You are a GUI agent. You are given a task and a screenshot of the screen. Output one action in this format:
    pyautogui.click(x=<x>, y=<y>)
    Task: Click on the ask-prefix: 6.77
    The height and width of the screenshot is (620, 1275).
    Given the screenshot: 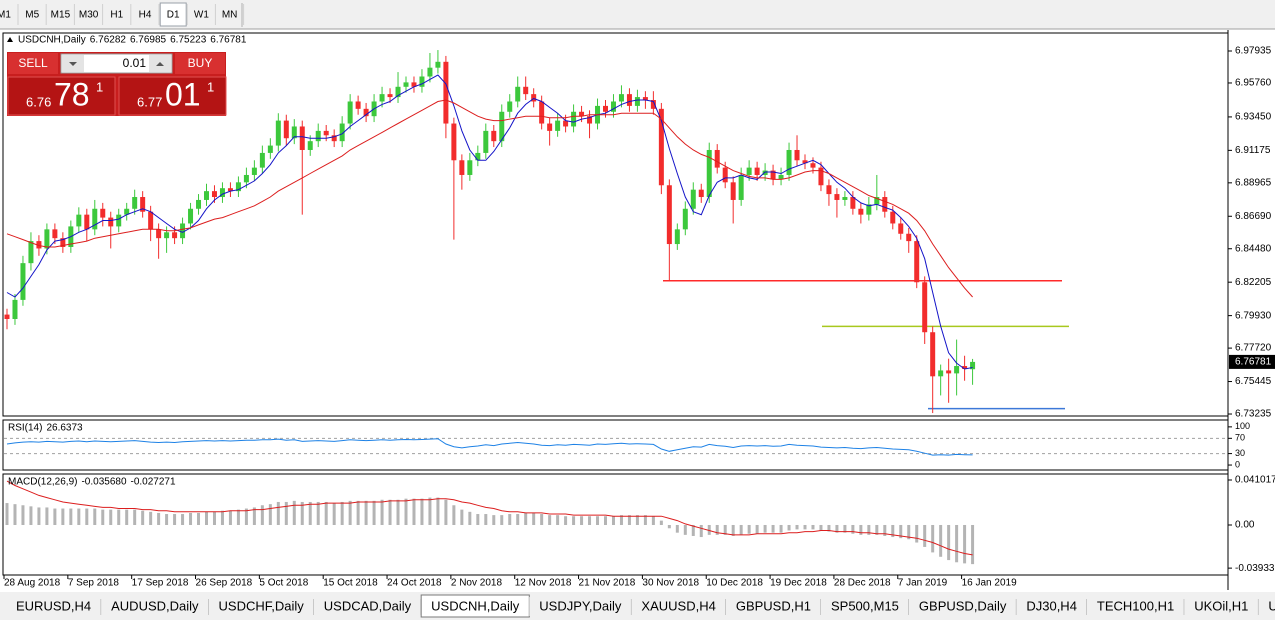 What is the action you would take?
    pyautogui.click(x=149, y=101)
    